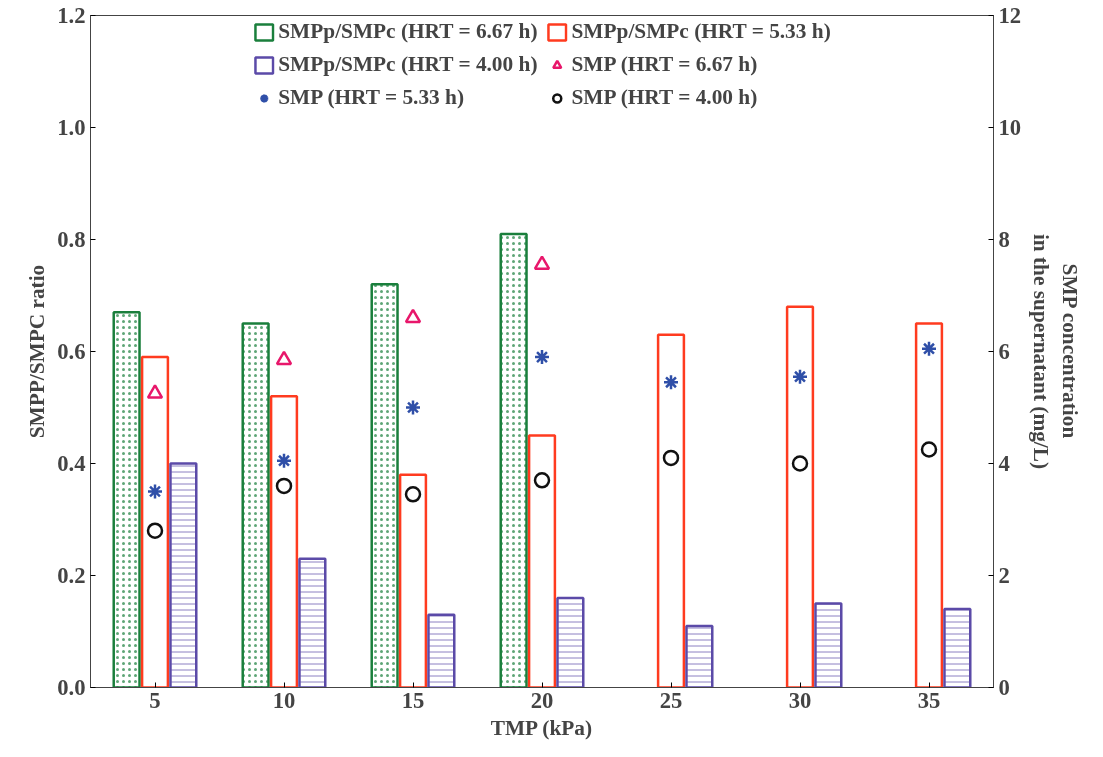 The width and height of the screenshot is (1103, 757). What do you see at coordinates (71, 127) in the screenshot?
I see `y-tick-label: 1.0` at bounding box center [71, 127].